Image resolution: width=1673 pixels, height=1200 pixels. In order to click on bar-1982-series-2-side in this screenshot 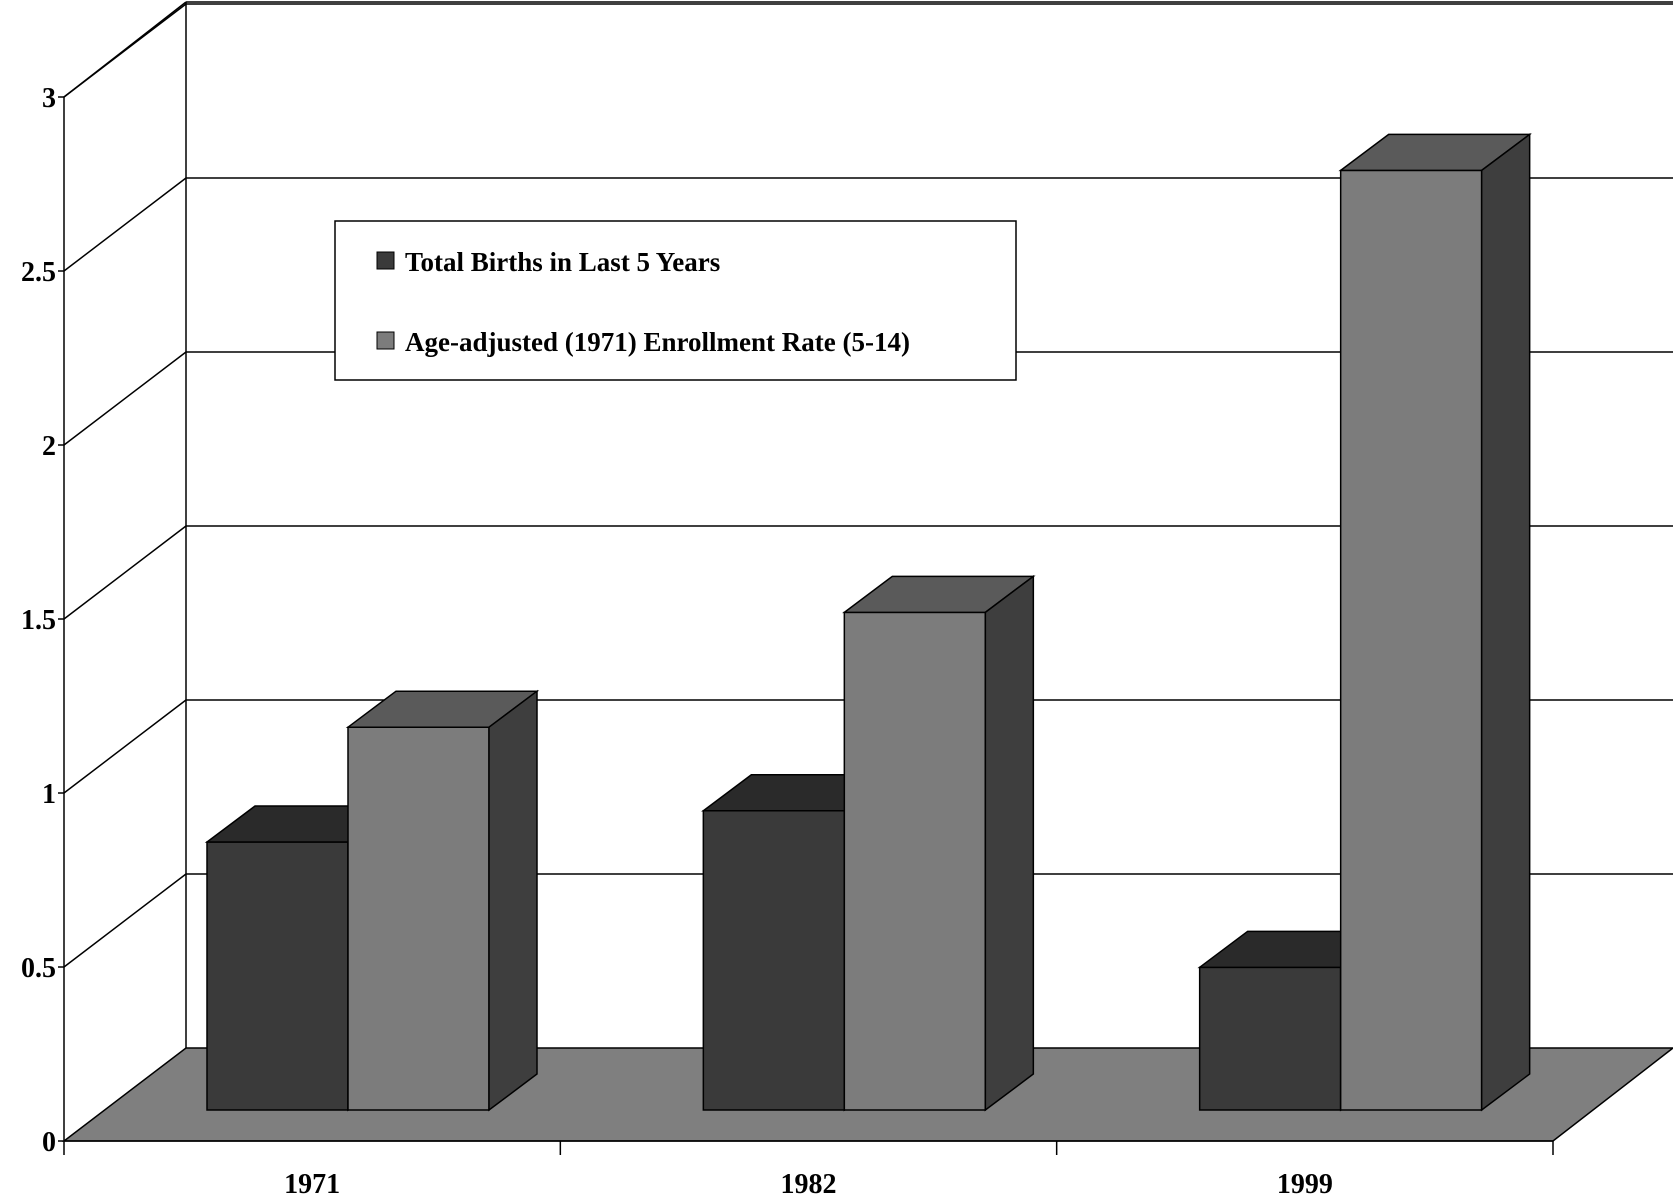, I will do `click(1009, 843)`.